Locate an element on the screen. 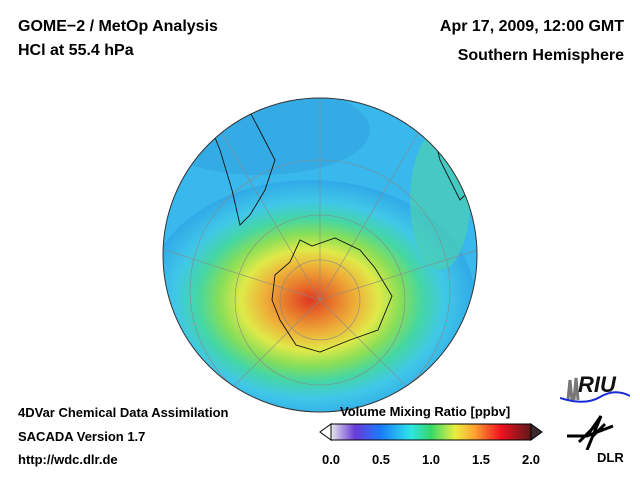 The height and width of the screenshot is (480, 640). version-label: SACADA Version 1.7 is located at coordinates (82, 436).